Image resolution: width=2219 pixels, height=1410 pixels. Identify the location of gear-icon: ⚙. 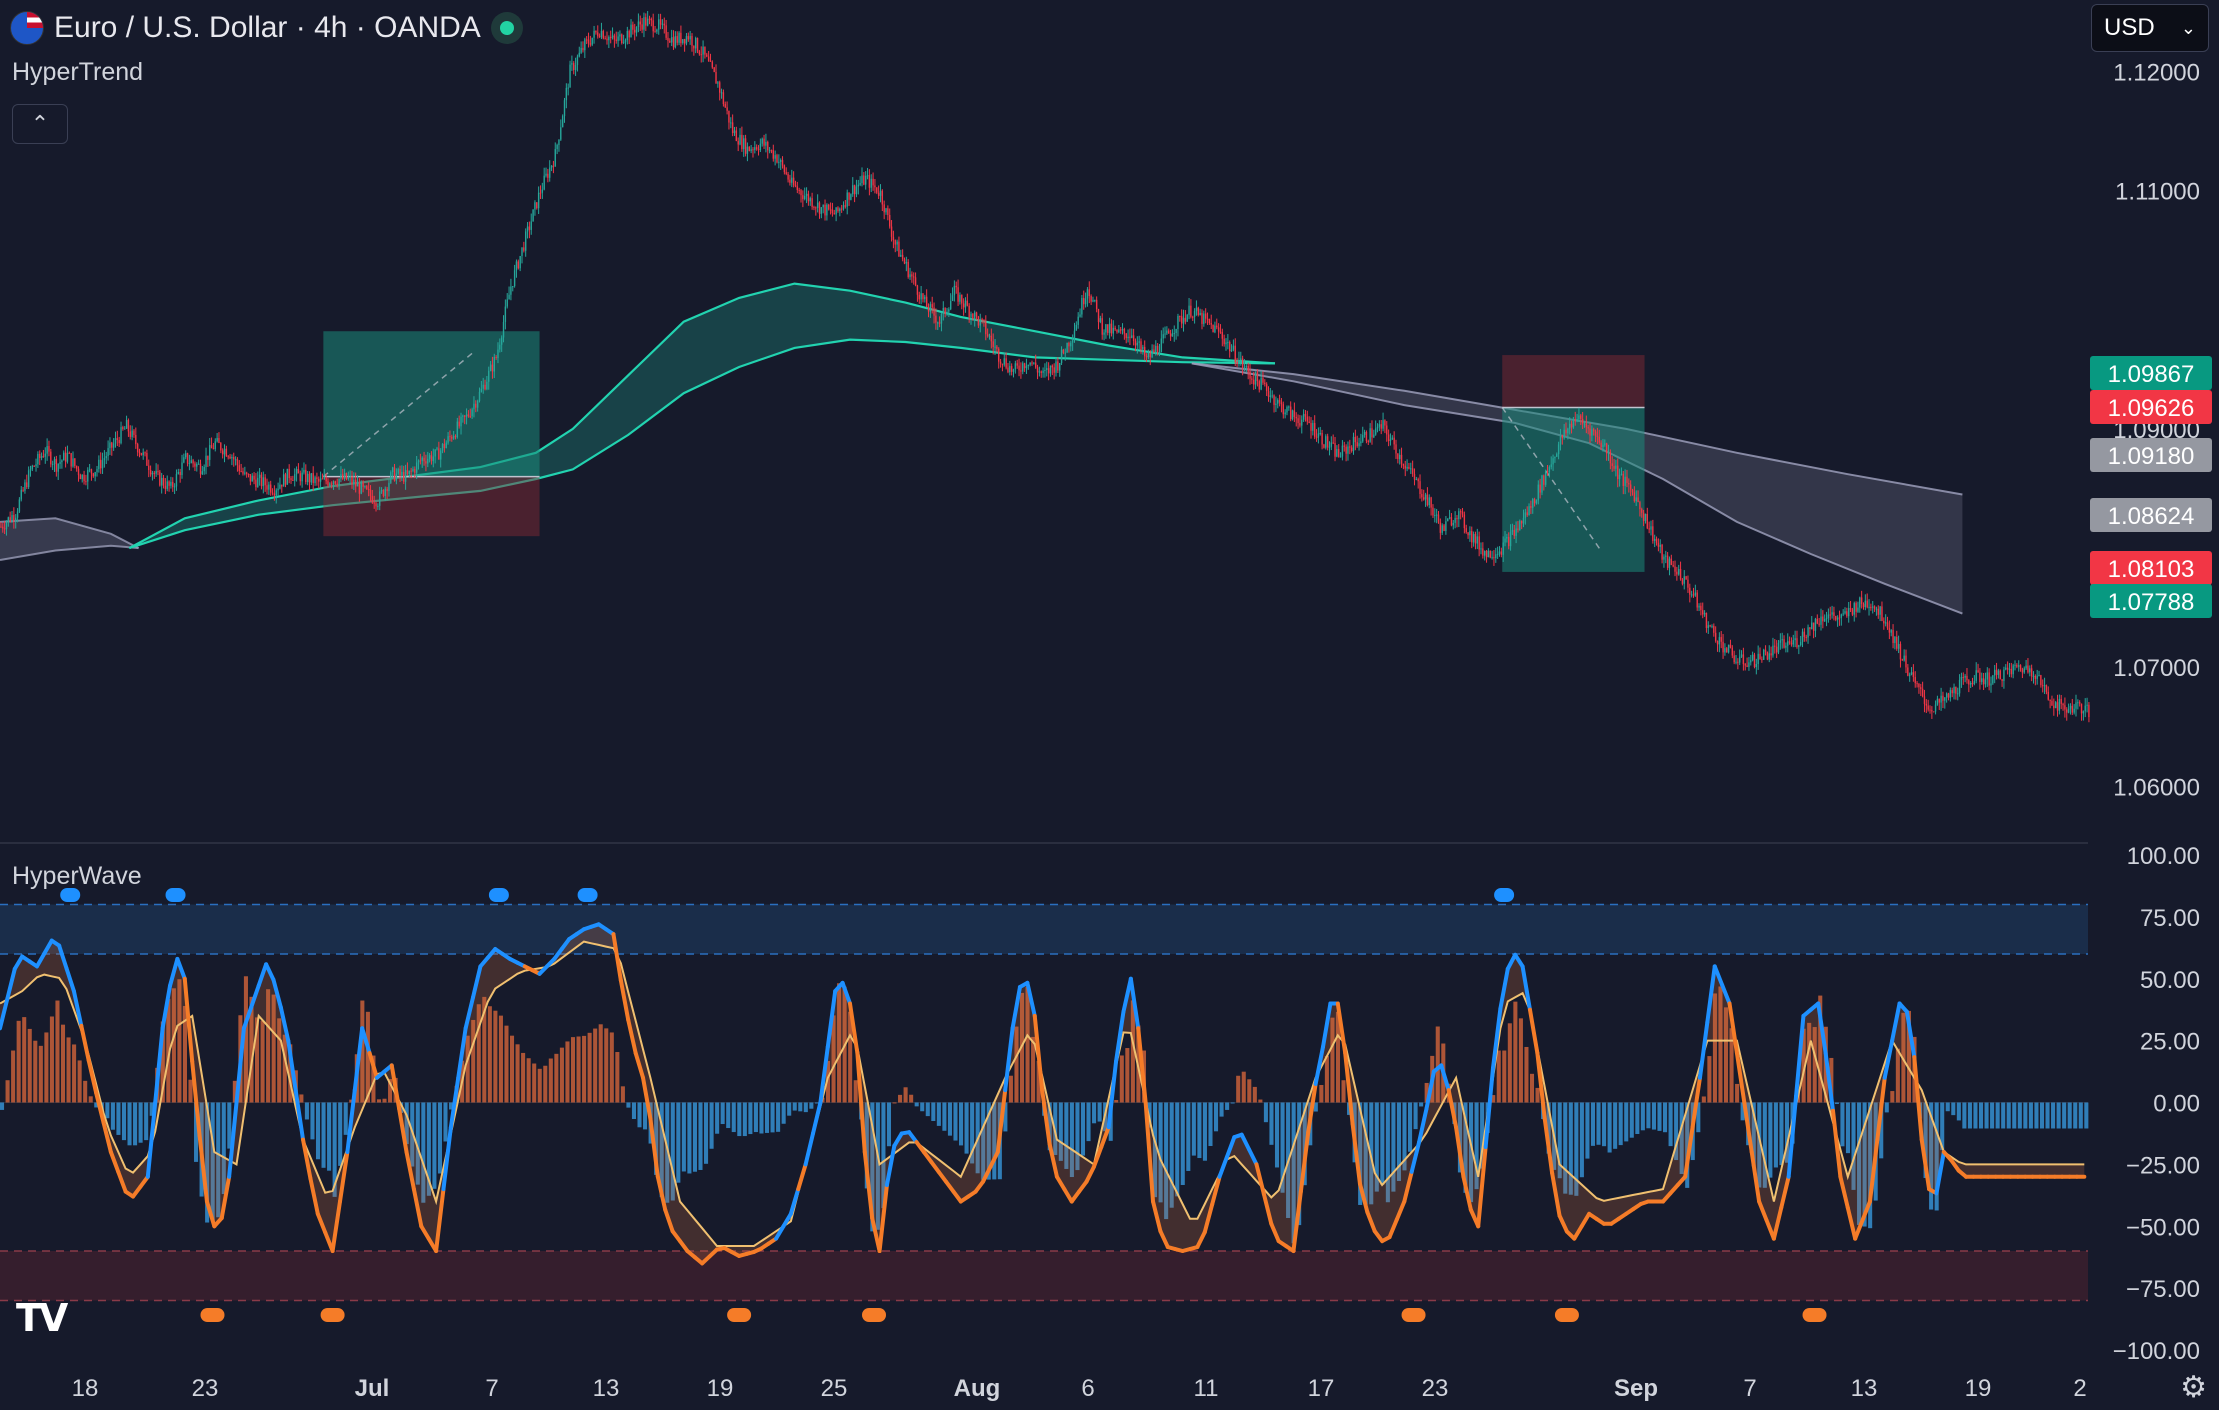
(2193, 1387).